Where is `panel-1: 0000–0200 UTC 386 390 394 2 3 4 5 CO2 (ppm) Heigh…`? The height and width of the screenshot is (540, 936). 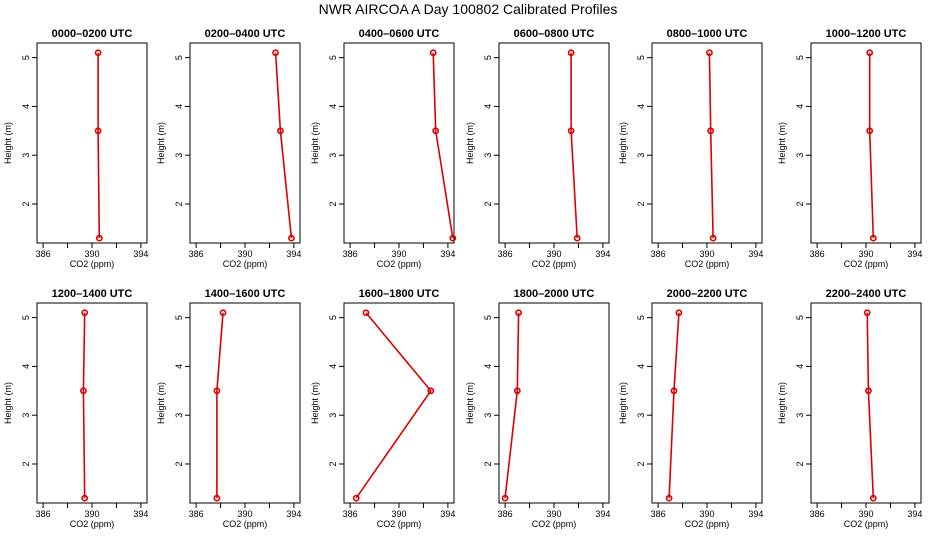 panel-1: 0000–0200 UTC 386 390 394 2 3 4 5 CO2 (ppm) Heigh… is located at coordinates (75, 148).